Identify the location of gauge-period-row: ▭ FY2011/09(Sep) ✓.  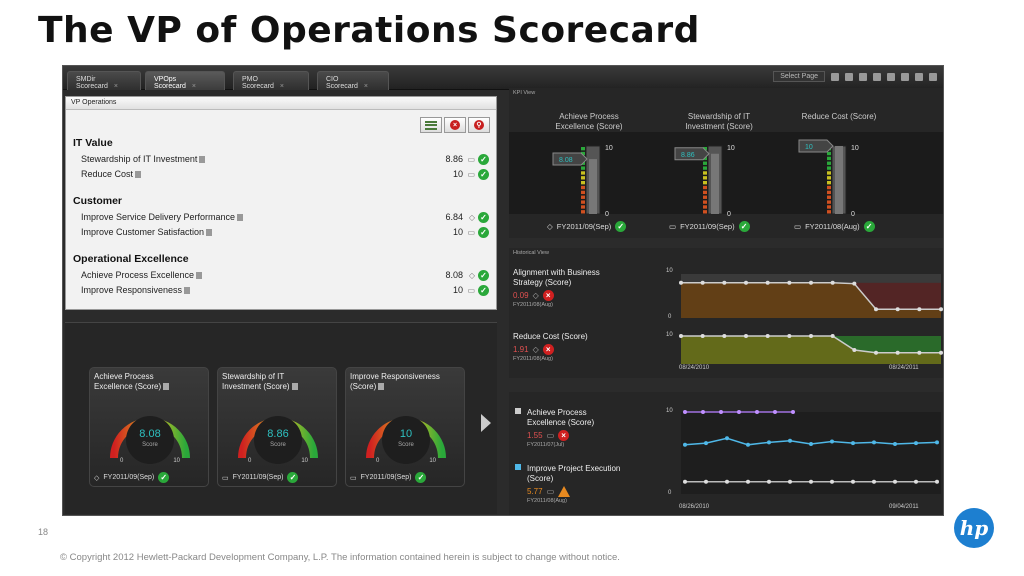
(260, 477).